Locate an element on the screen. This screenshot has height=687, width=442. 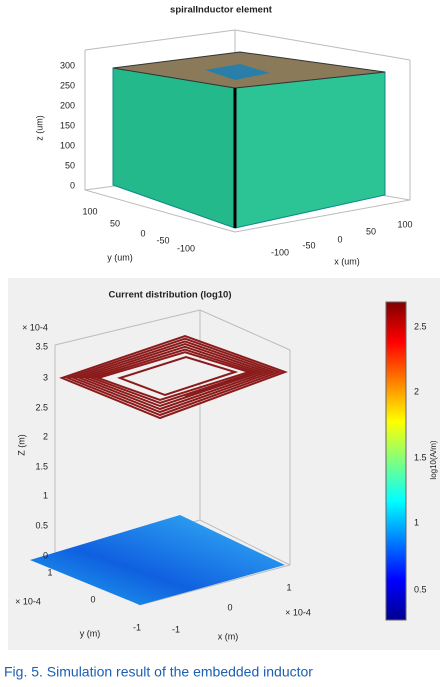
current-plane is located at coordinates (157, 560).